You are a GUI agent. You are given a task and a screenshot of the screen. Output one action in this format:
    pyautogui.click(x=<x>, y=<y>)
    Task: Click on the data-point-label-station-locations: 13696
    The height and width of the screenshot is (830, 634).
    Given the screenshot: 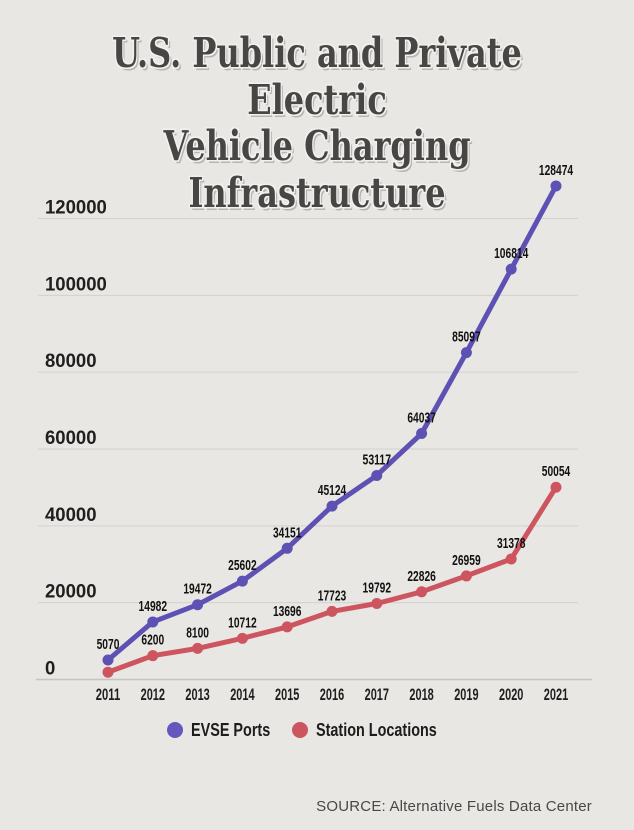 What is the action you would take?
    pyautogui.click(x=287, y=612)
    